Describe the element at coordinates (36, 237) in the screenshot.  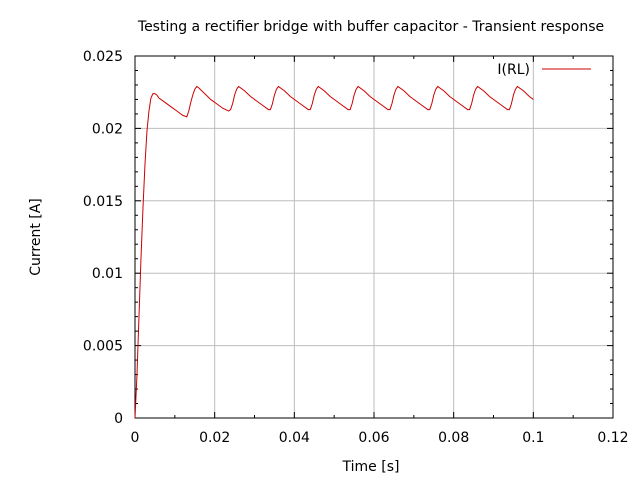
I see `y-axis-label: Current [A]` at that location.